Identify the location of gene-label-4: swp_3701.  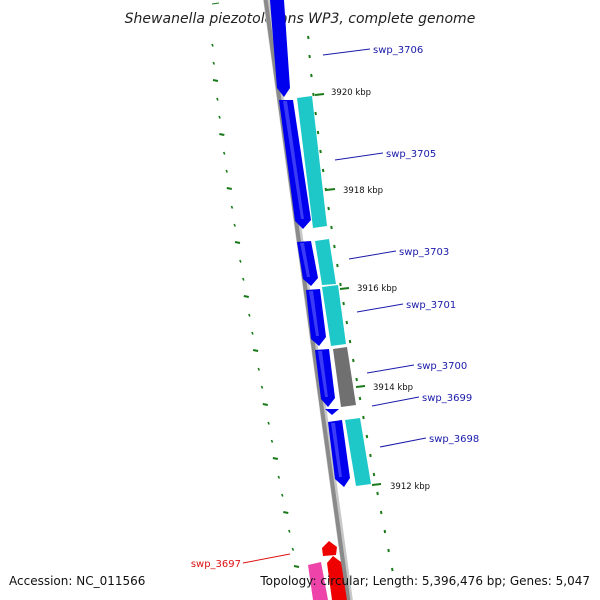
(431, 305).